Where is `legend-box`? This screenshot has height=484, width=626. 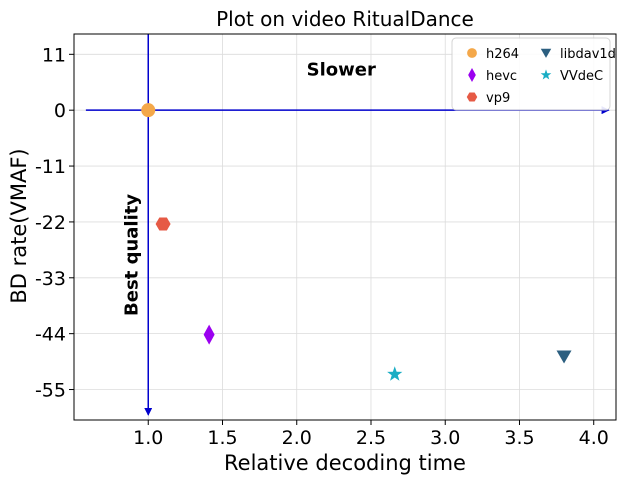 legend-box is located at coordinates (531, 74).